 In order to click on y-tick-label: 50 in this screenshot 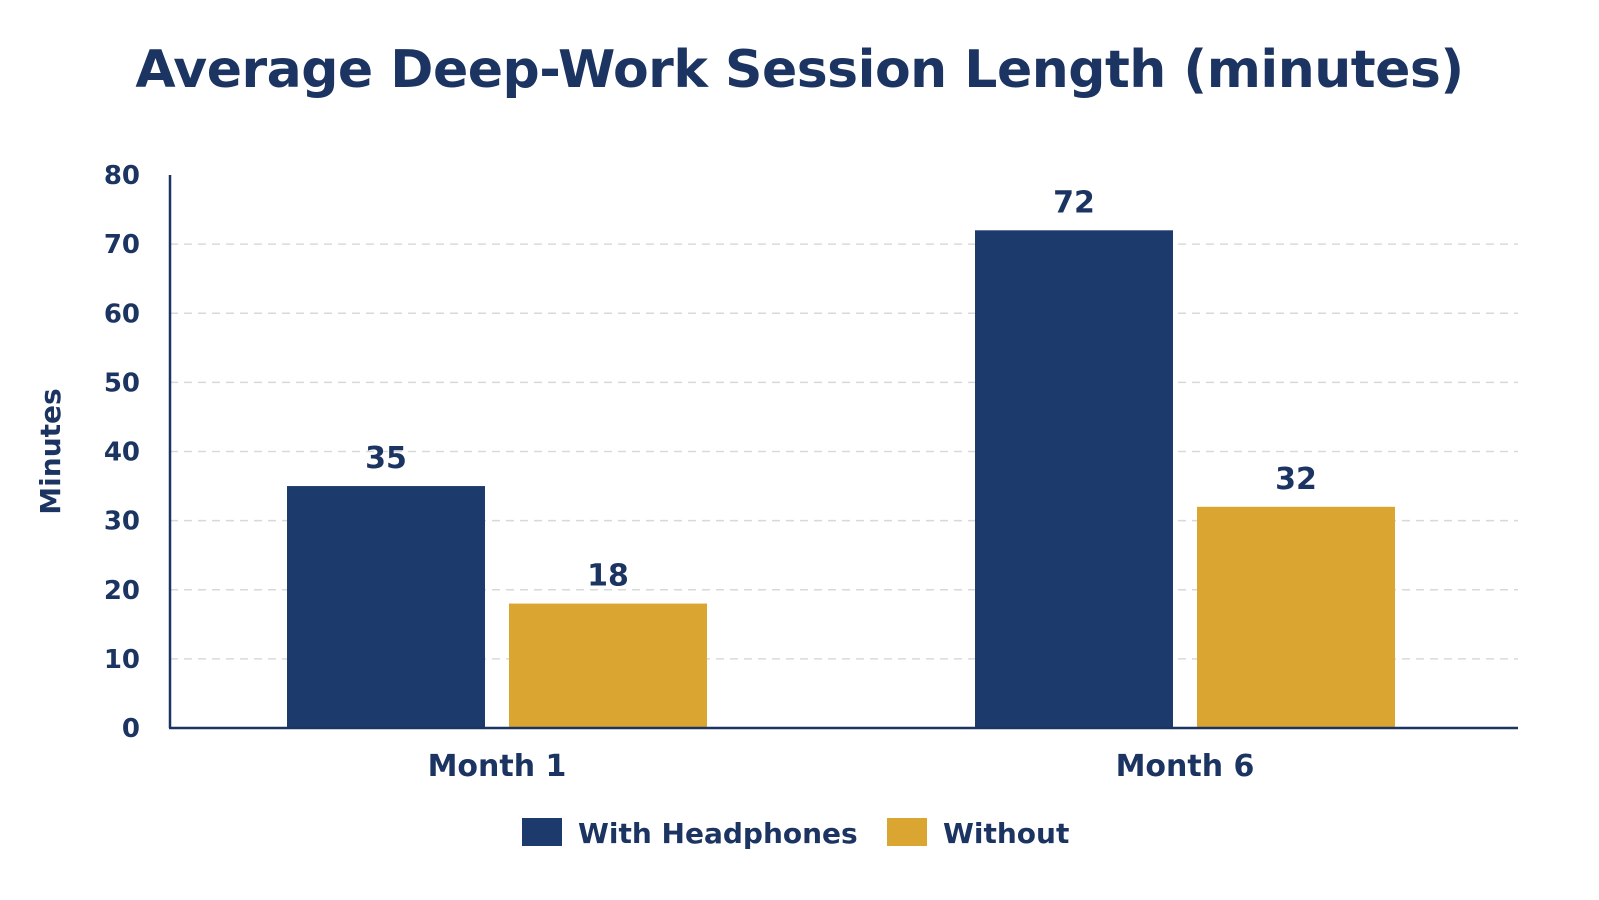, I will do `click(122, 383)`.